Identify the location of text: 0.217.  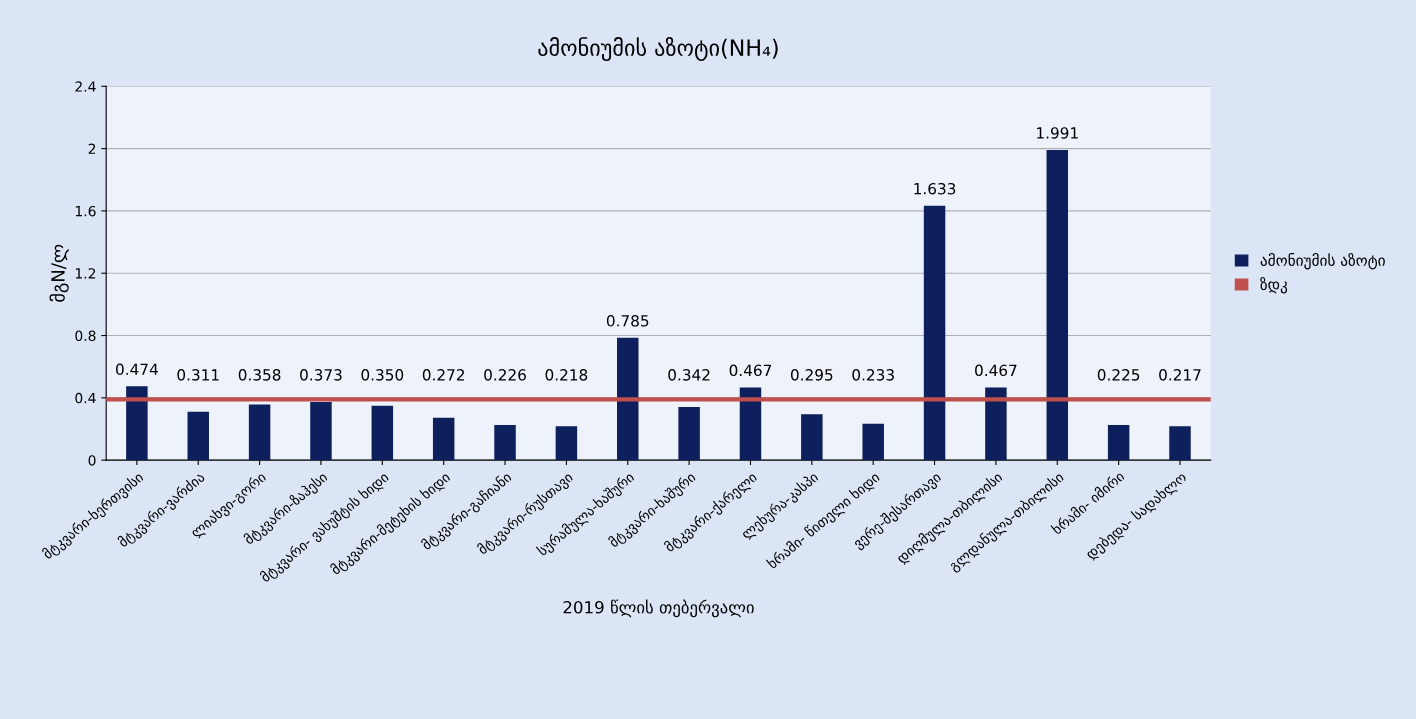
(1180, 375).